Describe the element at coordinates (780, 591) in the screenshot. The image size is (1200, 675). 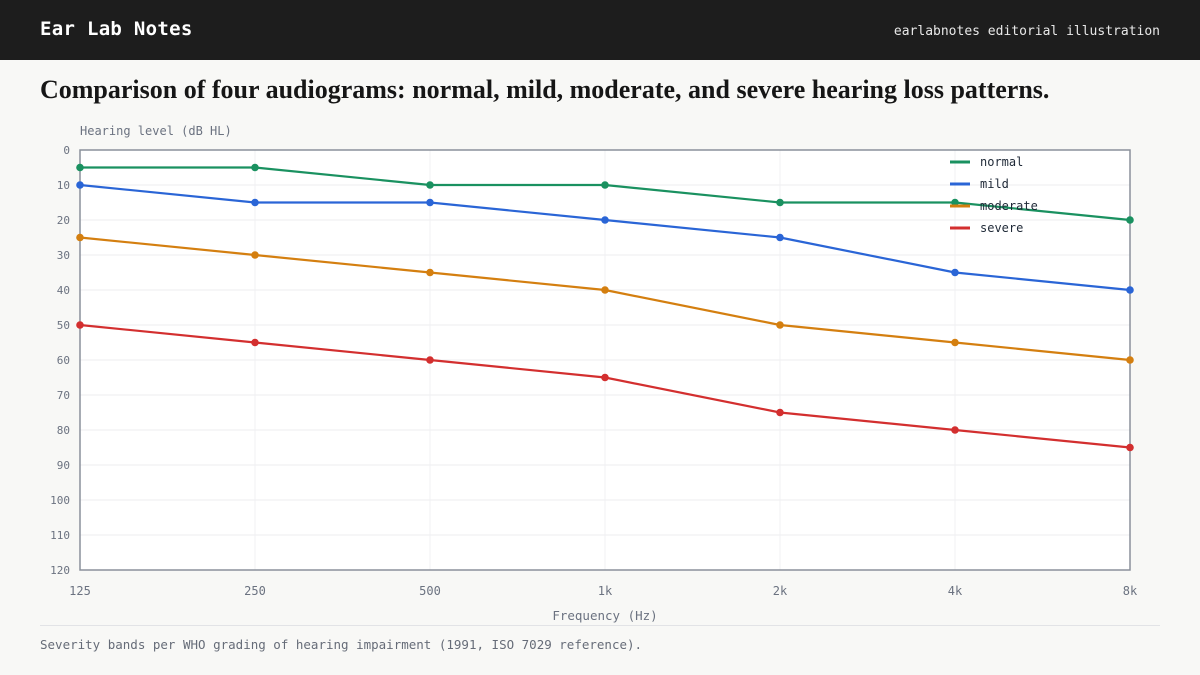
I see `x-tick-label: 2k` at that location.